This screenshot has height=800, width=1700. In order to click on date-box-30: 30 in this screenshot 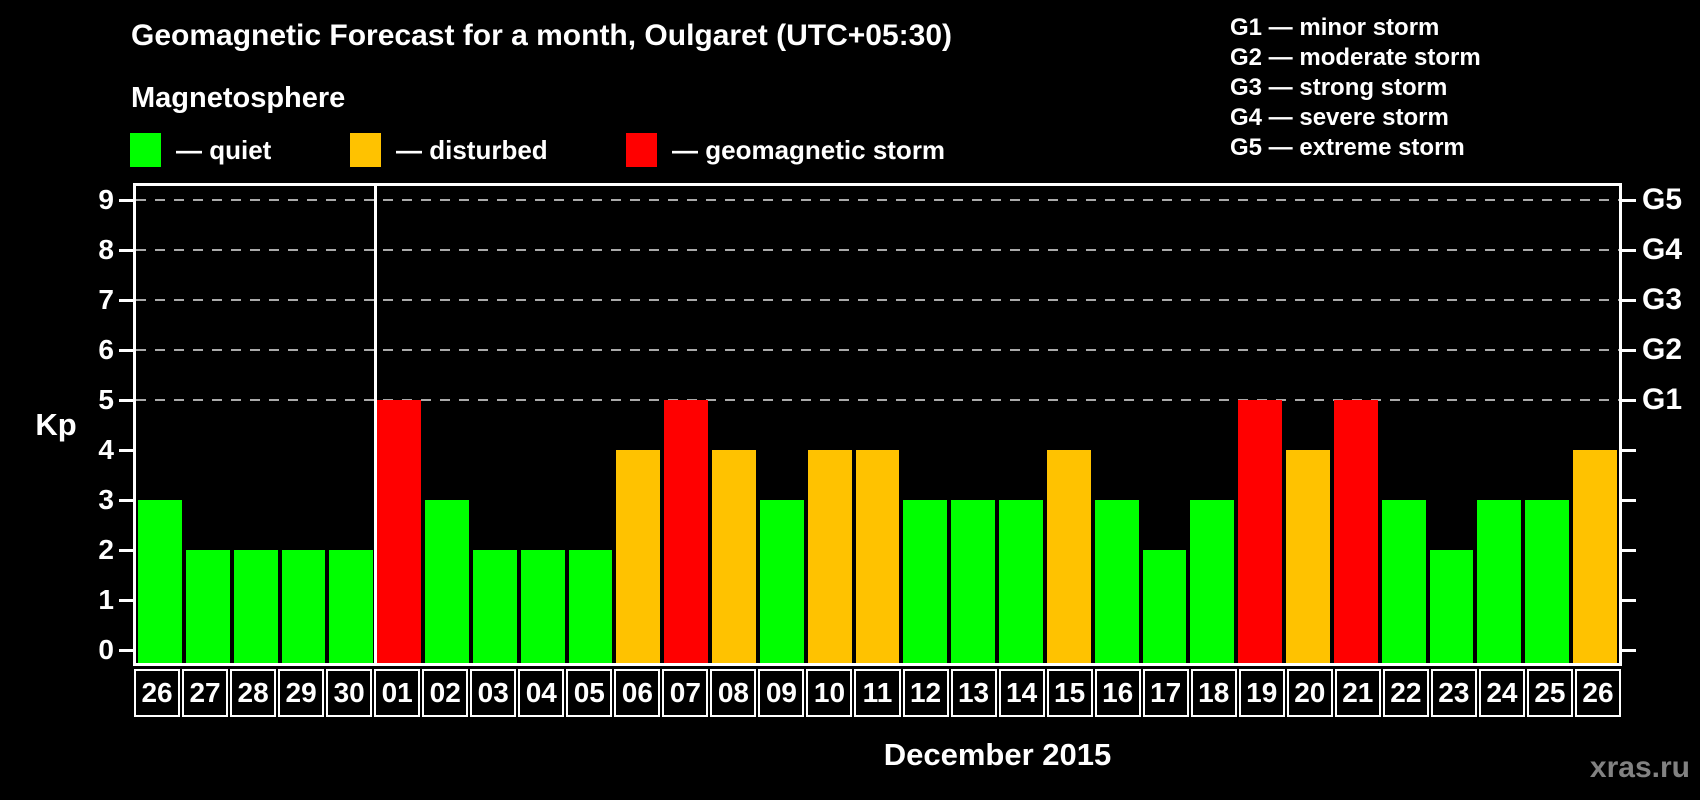, I will do `click(349, 693)`.